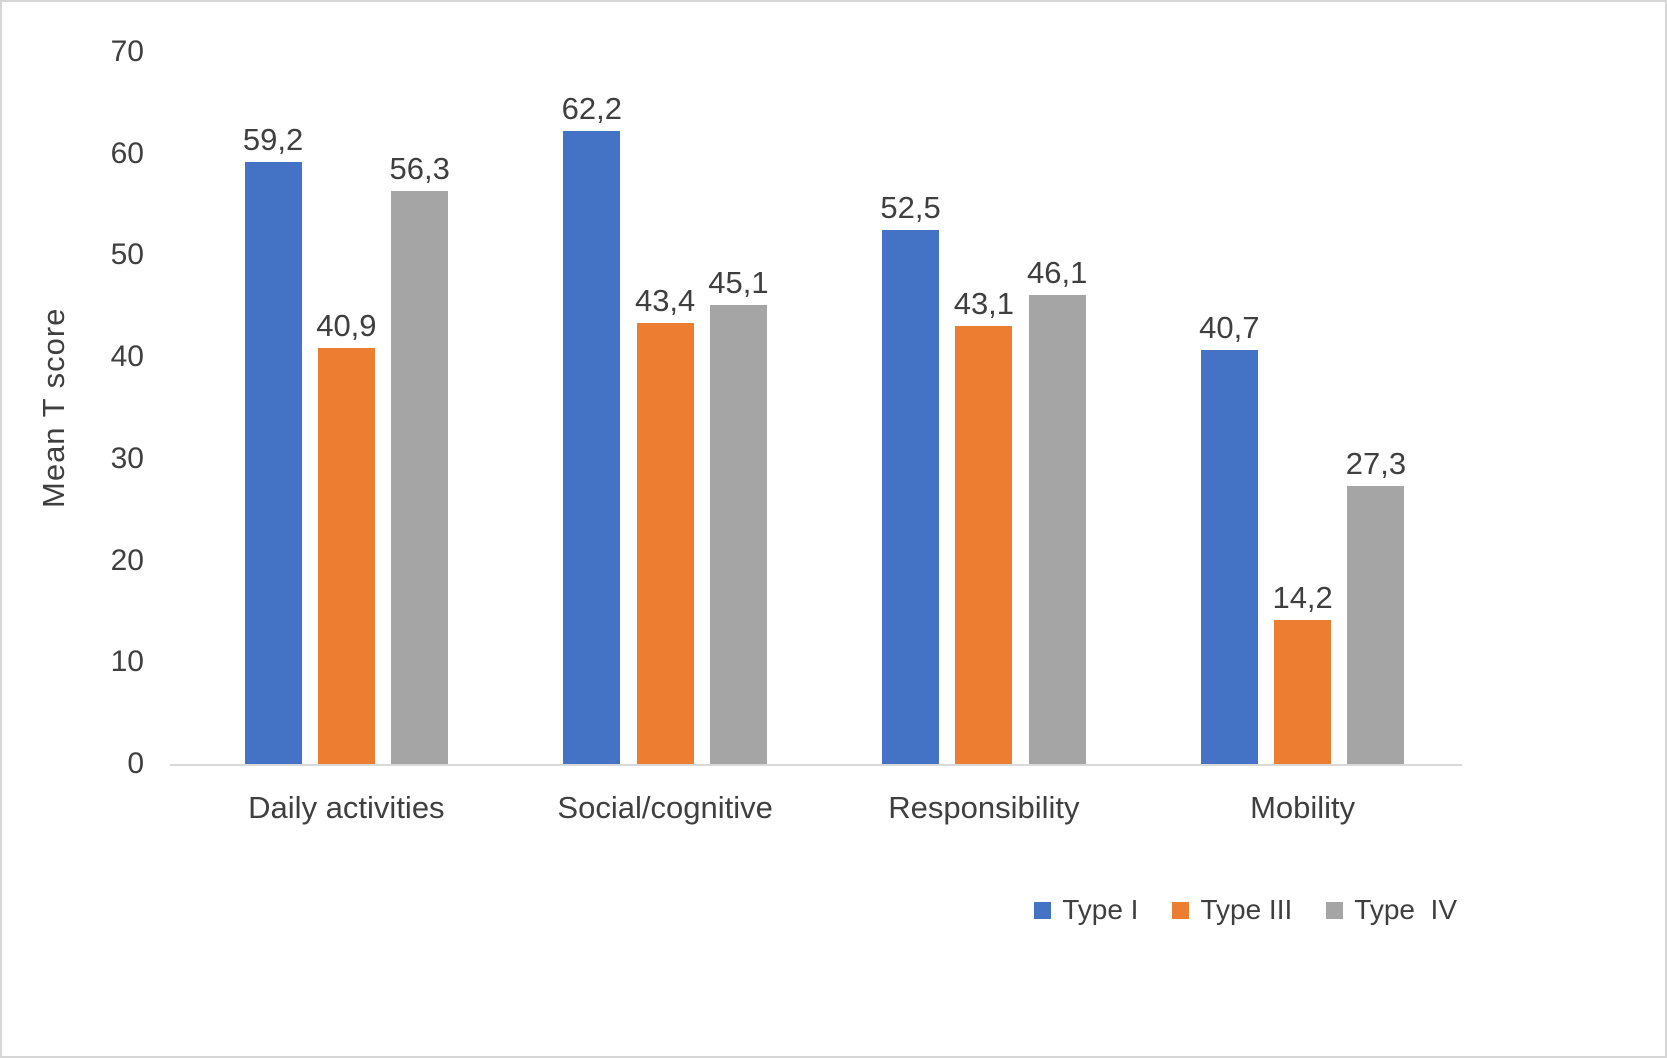  I want to click on y-tick-label: 10, so click(127, 662).